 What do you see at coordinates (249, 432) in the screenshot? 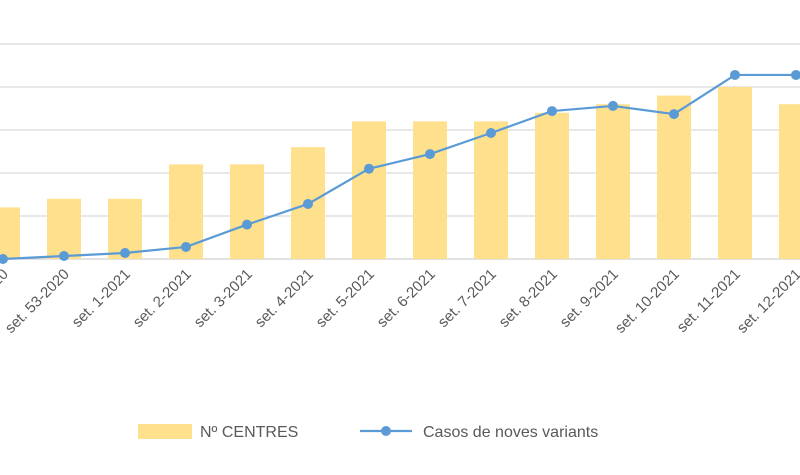
I see `legend-label-bar: Nº CENTRES` at bounding box center [249, 432].